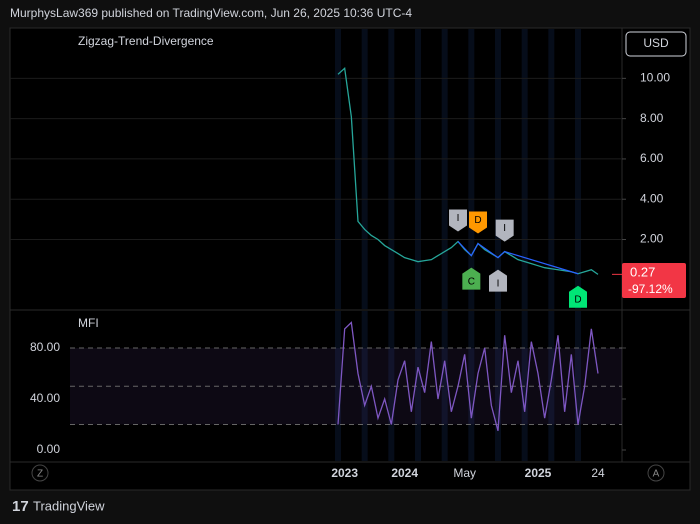 The height and width of the screenshot is (524, 700). What do you see at coordinates (654, 280) in the screenshot?
I see `last-price-box` at bounding box center [654, 280].